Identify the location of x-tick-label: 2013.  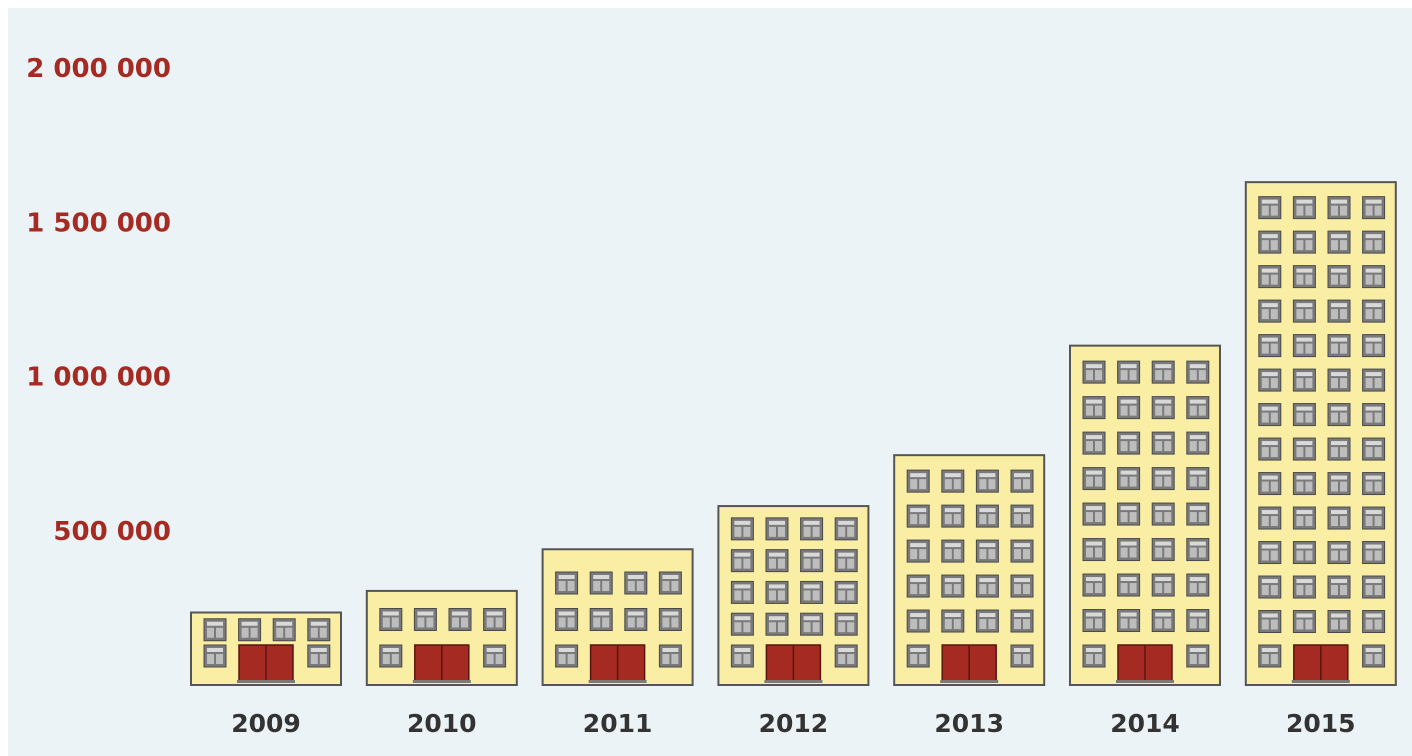
(969, 723).